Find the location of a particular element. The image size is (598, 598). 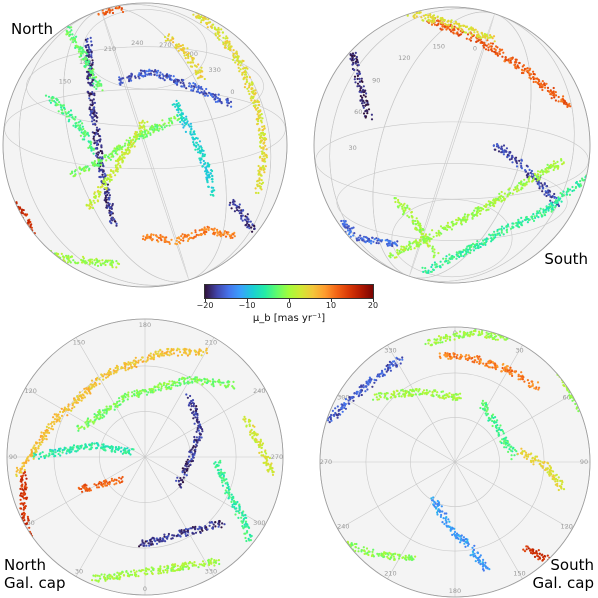

meridian-label: 270 is located at coordinates (277, 457).